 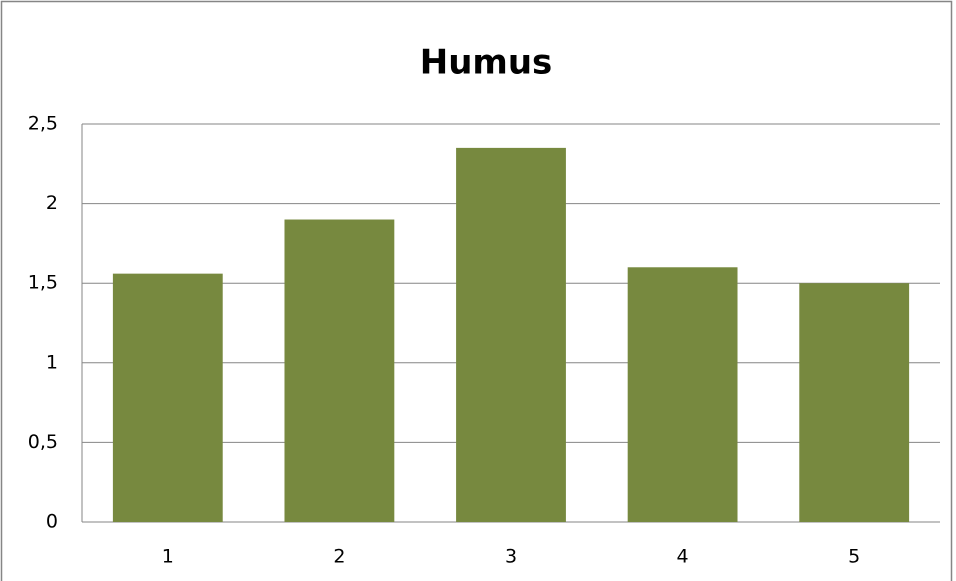 What do you see at coordinates (339, 557) in the screenshot?
I see `x-tick-label: 2` at bounding box center [339, 557].